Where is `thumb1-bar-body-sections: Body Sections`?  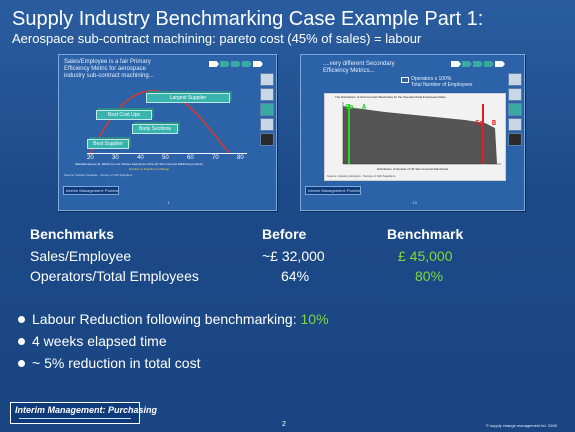
thumb1-bar-body-sections: Body Sections is located at coordinates (155, 129).